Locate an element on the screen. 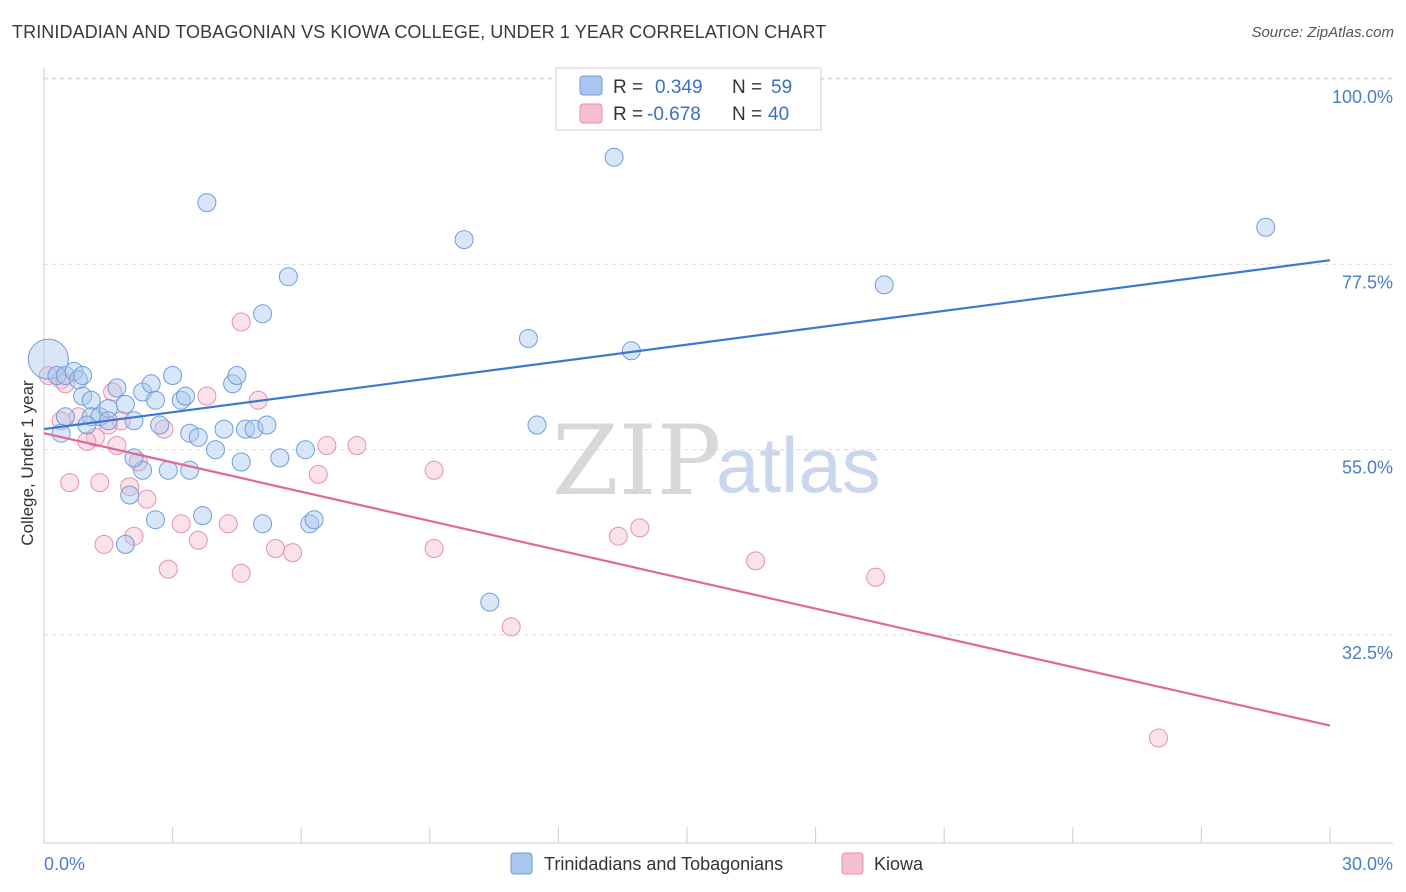 The height and width of the screenshot is (892, 1406). stats-legend: R = 0.349 N = 59 R = -0.678 N = 40 is located at coordinates (688, 99).